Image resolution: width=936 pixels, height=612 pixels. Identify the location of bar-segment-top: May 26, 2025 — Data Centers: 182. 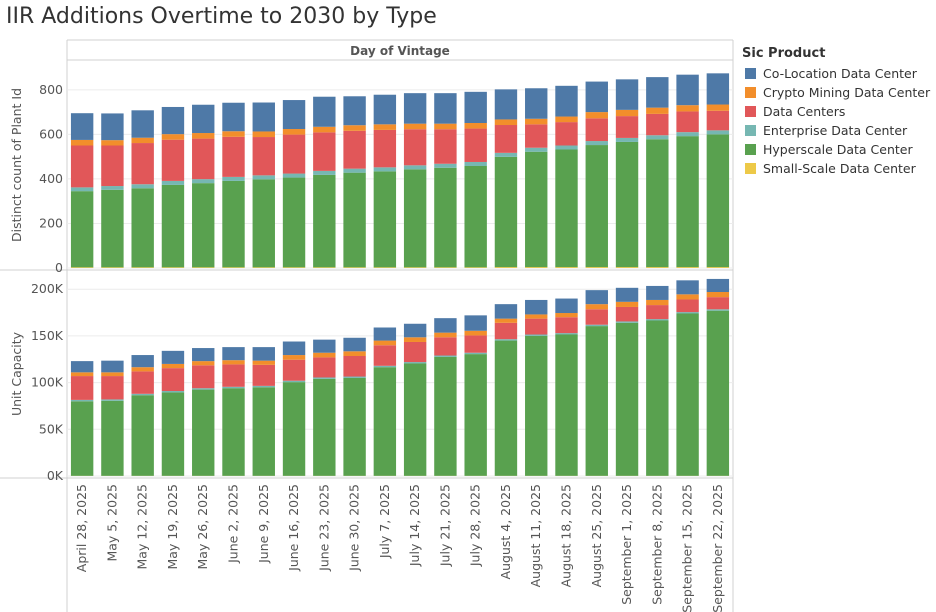
(203, 159).